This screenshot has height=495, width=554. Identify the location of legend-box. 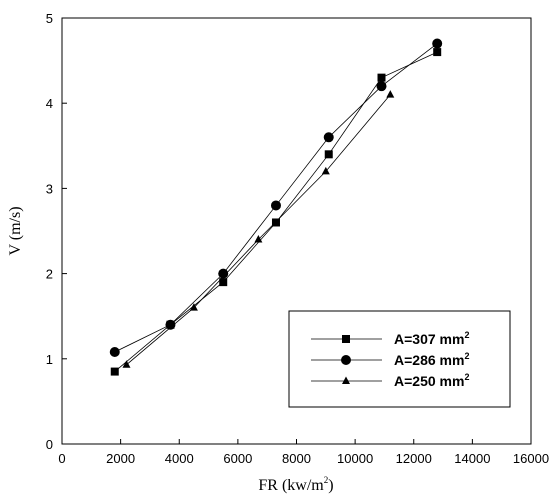
(399, 359).